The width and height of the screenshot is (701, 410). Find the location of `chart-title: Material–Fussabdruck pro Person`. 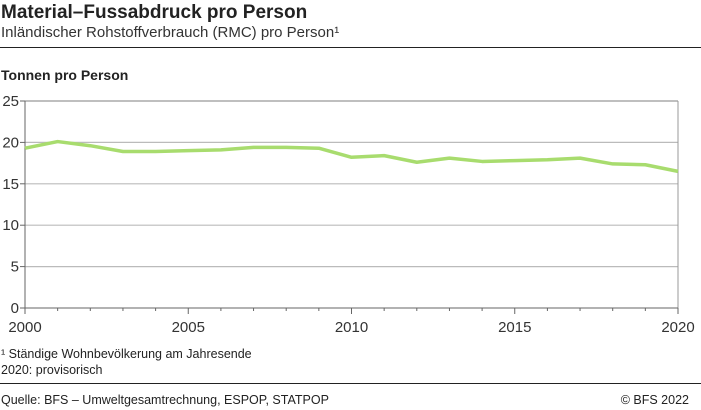

chart-title: Material–Fussabdruck pro Person is located at coordinates (154, 12).